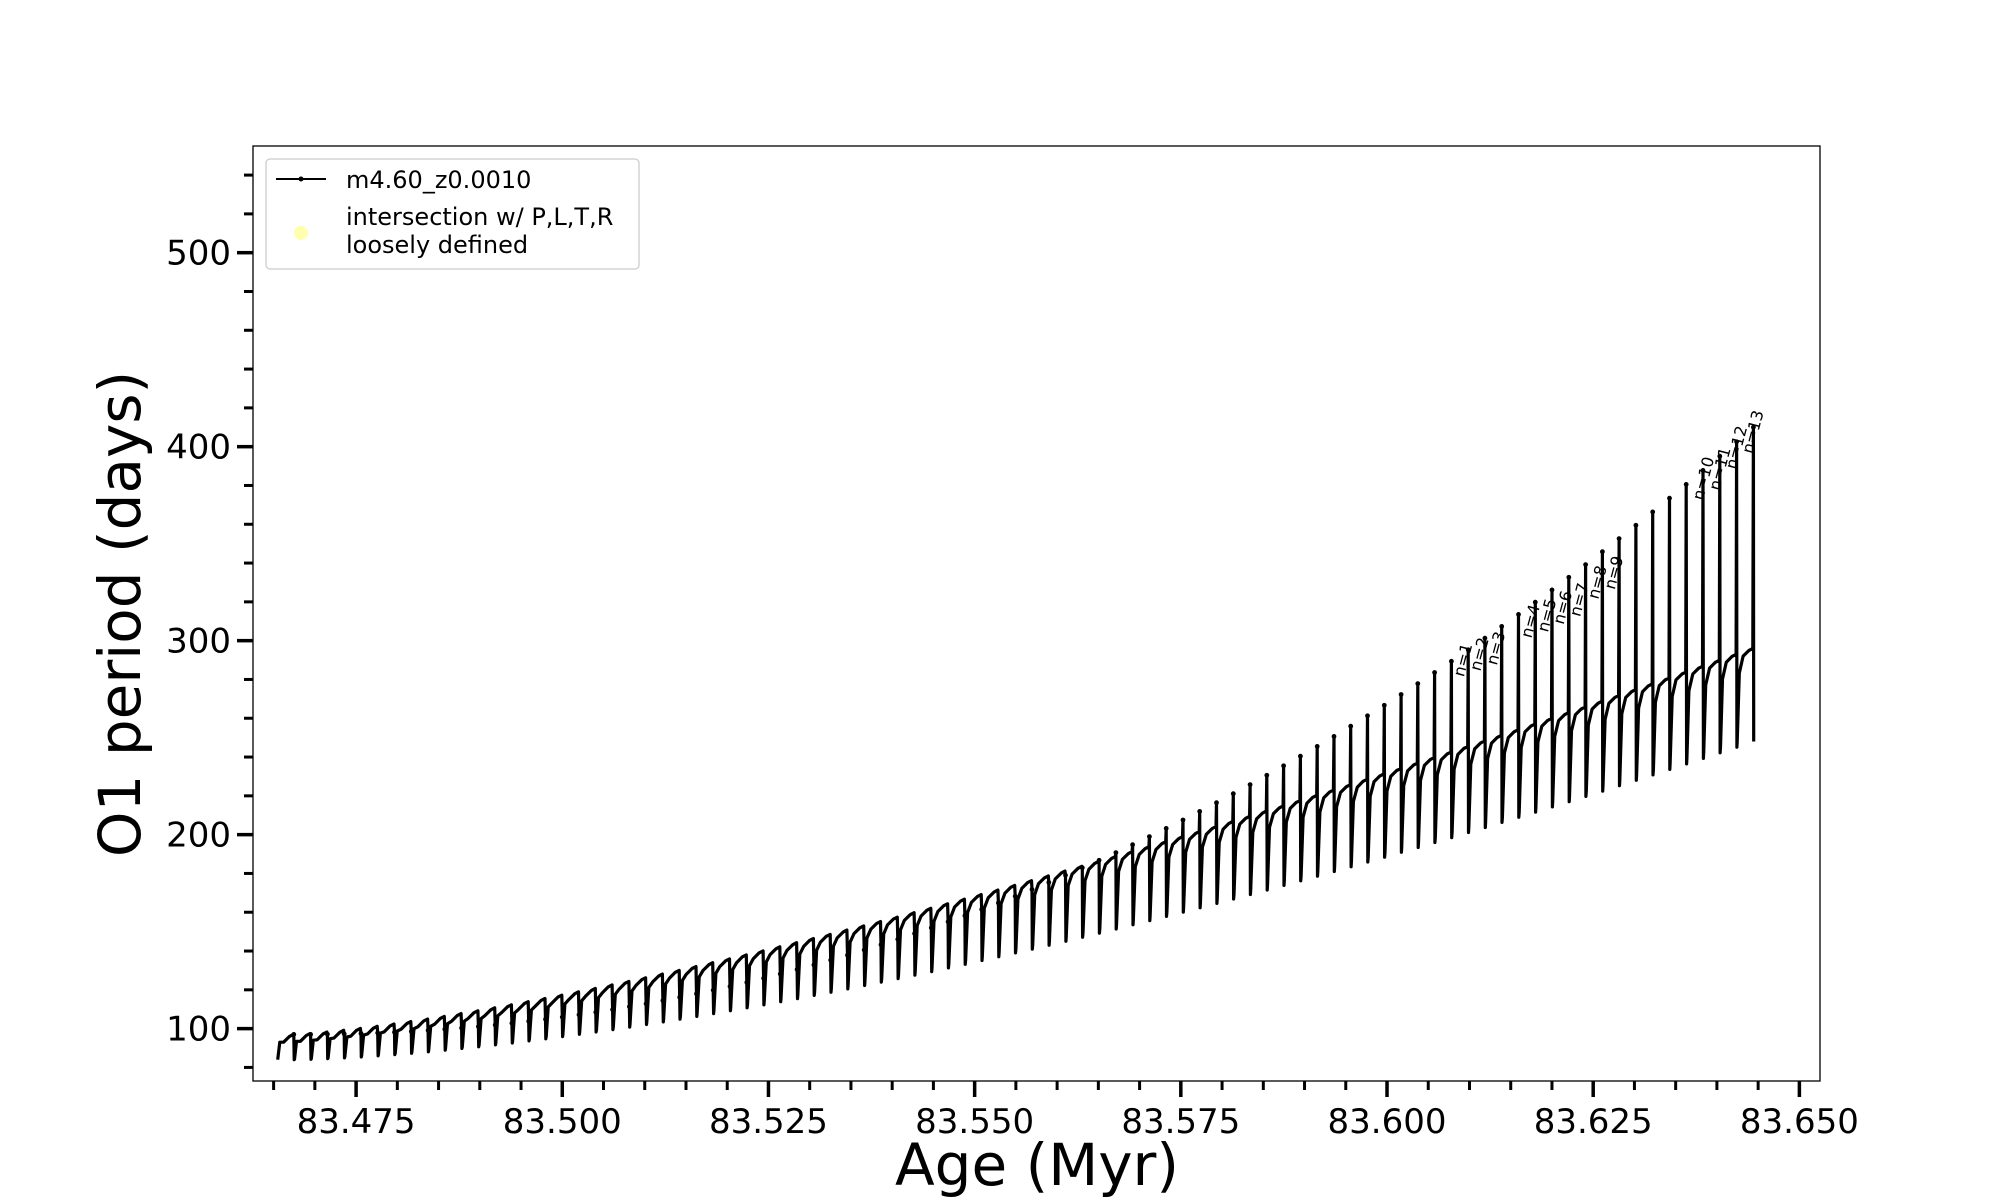  I want to click on x-tick-label: 83.650, so click(1799, 1122).